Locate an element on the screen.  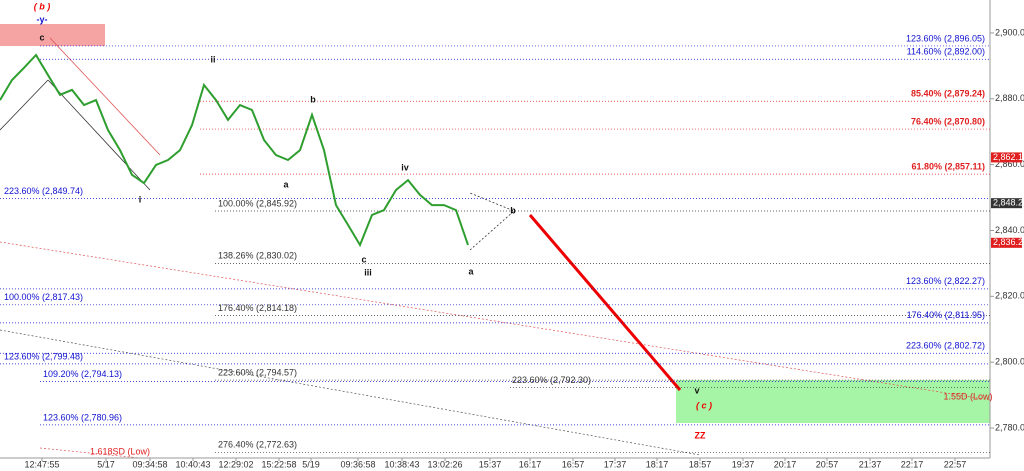
fib-label: 109.20% (2,794.13) is located at coordinates (82, 374).